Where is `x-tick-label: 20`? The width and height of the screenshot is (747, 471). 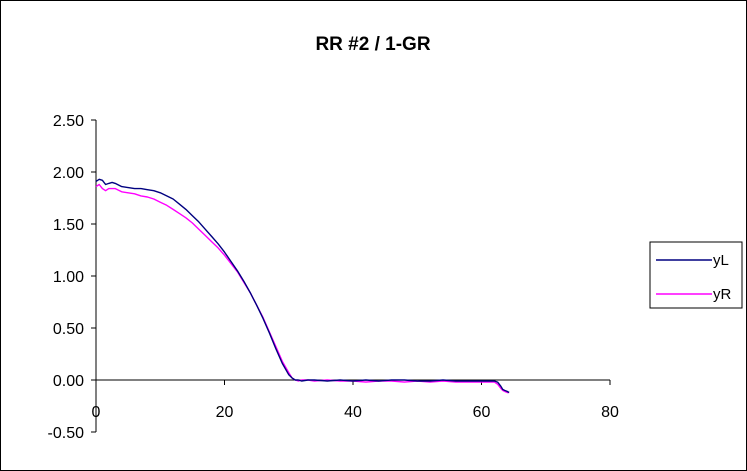
x-tick-label: 20 is located at coordinates (225, 412).